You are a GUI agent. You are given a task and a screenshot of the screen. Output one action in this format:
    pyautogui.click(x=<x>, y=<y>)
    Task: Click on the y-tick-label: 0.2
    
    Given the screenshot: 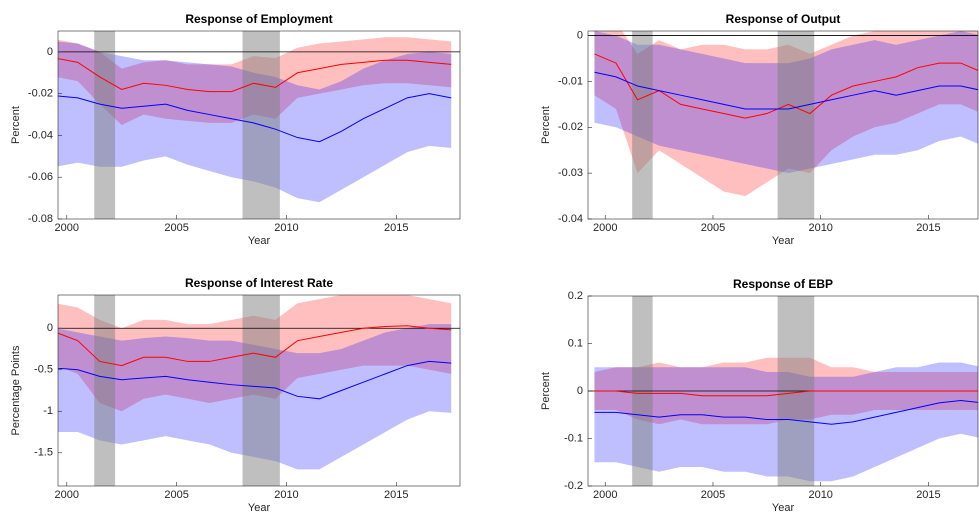 What is the action you would take?
    pyautogui.click(x=575, y=296)
    